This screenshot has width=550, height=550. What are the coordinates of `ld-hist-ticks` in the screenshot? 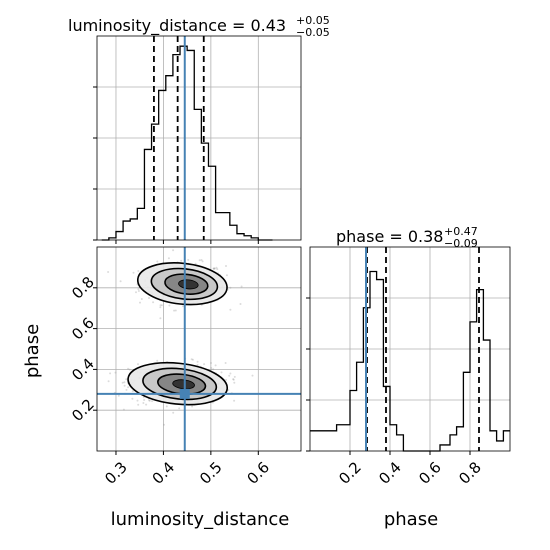 It's located at (176, 165).